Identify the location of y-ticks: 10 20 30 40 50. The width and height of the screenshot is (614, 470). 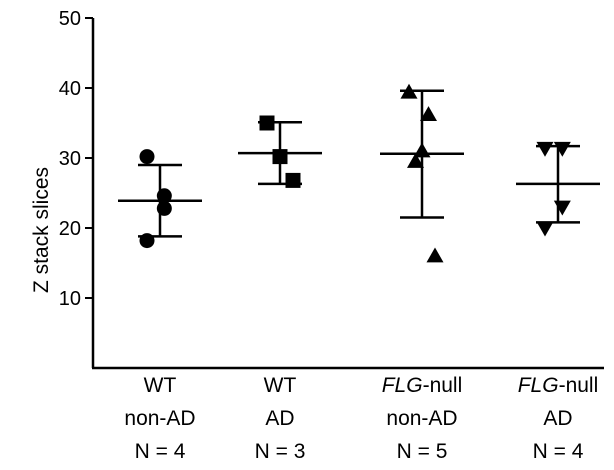
(76, 159).